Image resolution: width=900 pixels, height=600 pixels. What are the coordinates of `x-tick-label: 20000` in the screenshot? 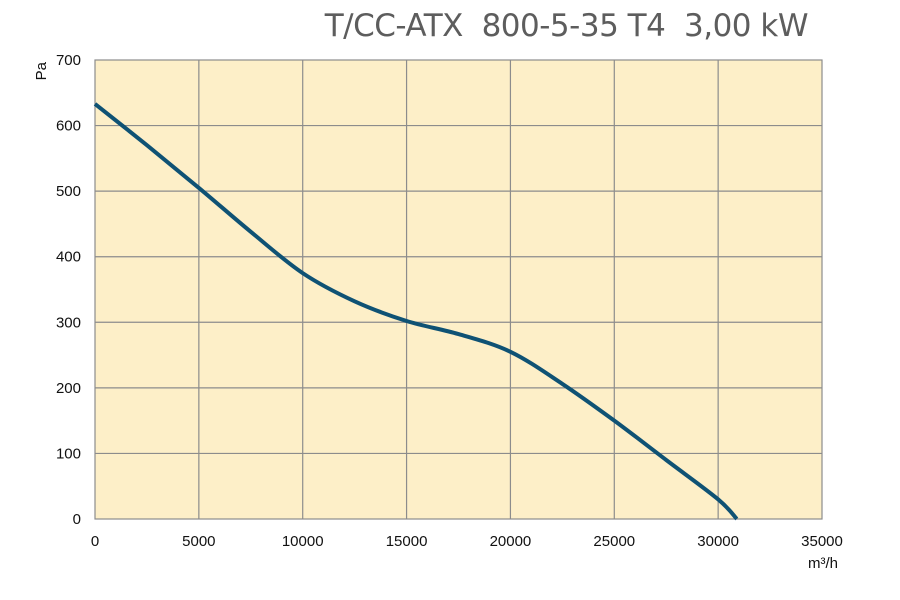 It's located at (511, 541).